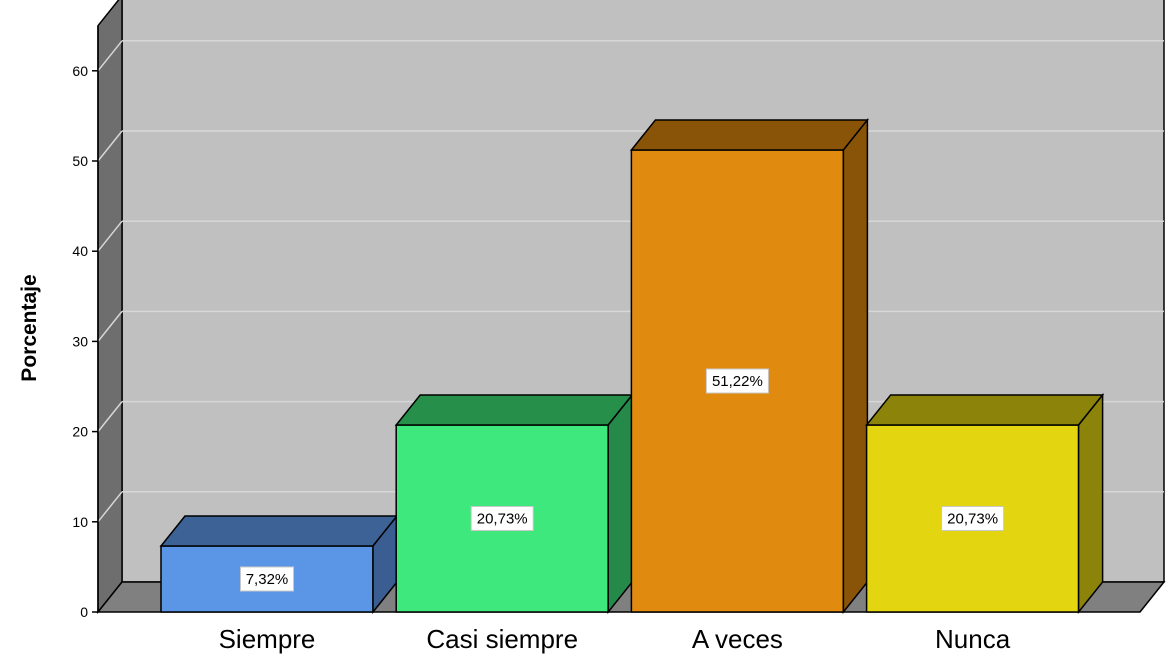 This screenshot has height=656, width=1167. I want to click on y-tick-label: 60, so click(80, 71).